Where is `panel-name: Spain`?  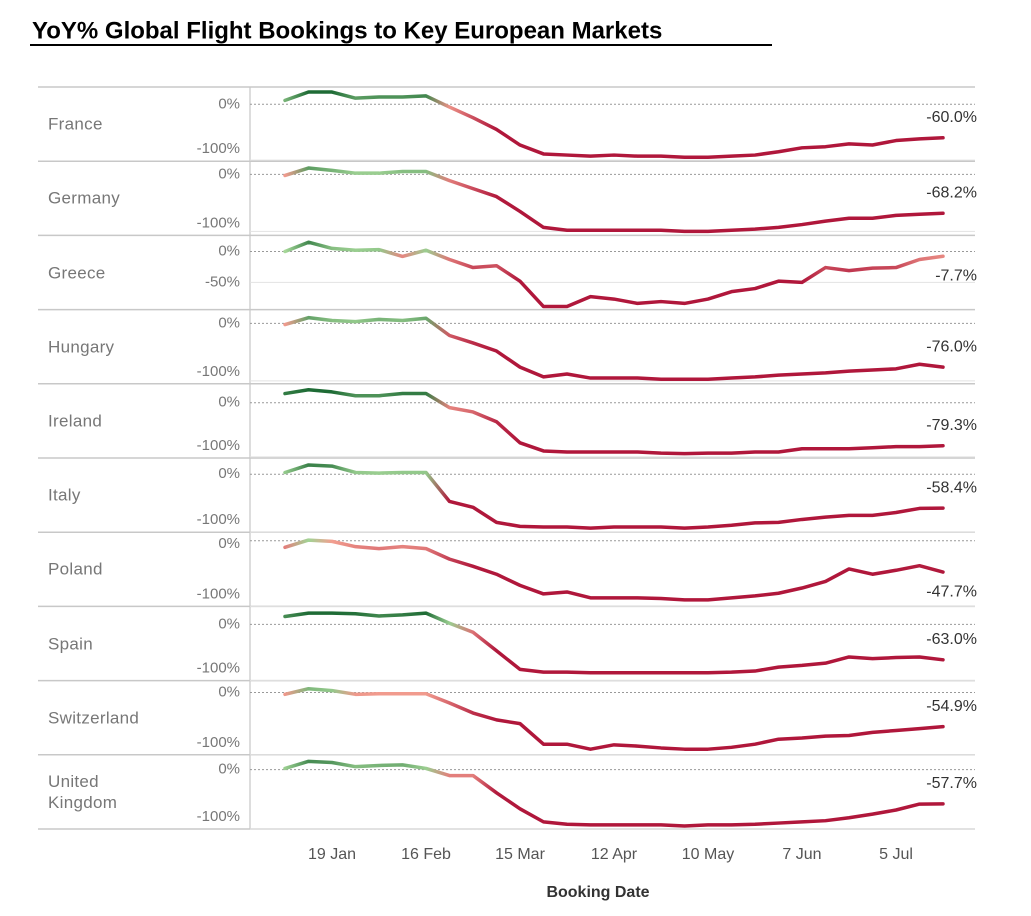 panel-name: Spain is located at coordinates (70, 643).